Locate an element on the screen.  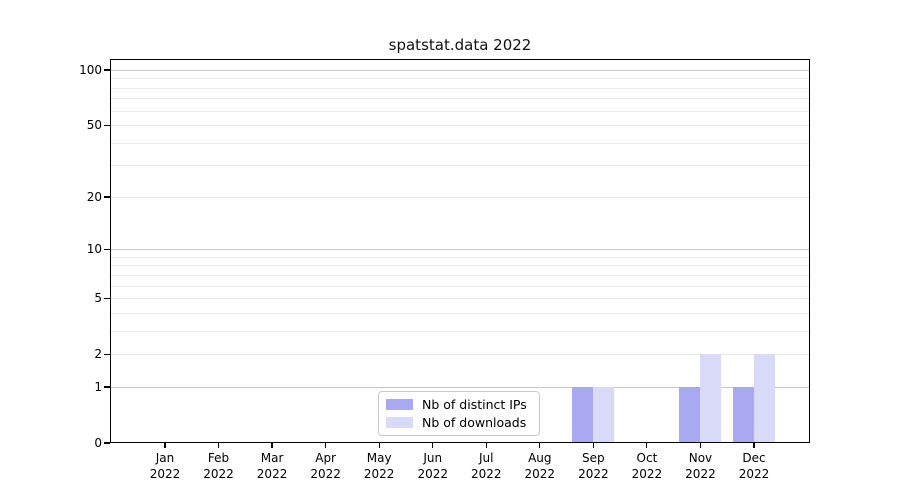
x-tick-label-aug: Aug 2022 is located at coordinates (540, 466).